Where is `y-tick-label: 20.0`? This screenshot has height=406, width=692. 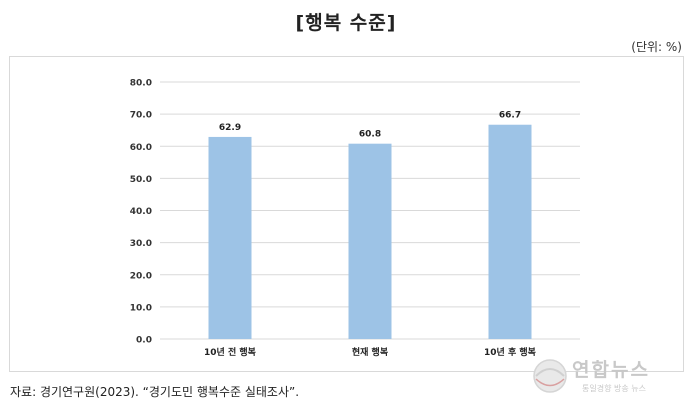 y-tick-label: 20.0 is located at coordinates (141, 276).